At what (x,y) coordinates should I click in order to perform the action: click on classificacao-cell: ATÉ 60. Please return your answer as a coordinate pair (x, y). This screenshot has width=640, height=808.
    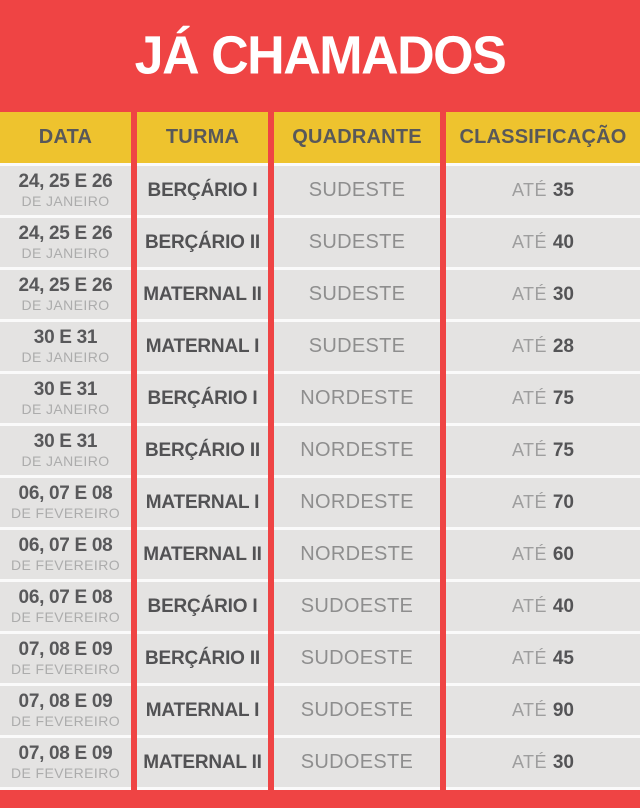
    Looking at the image, I should click on (543, 556).